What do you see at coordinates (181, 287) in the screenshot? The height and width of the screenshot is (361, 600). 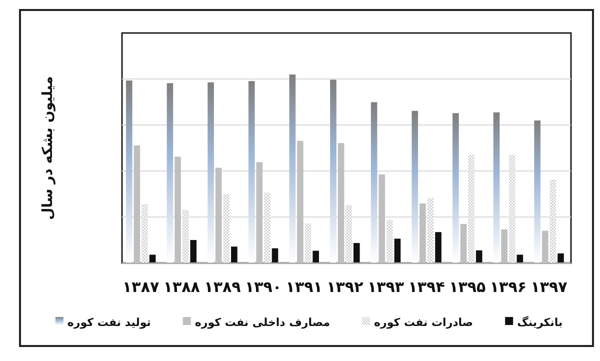 I see `x-tick-label: ۱۳۸۸` at bounding box center [181, 287].